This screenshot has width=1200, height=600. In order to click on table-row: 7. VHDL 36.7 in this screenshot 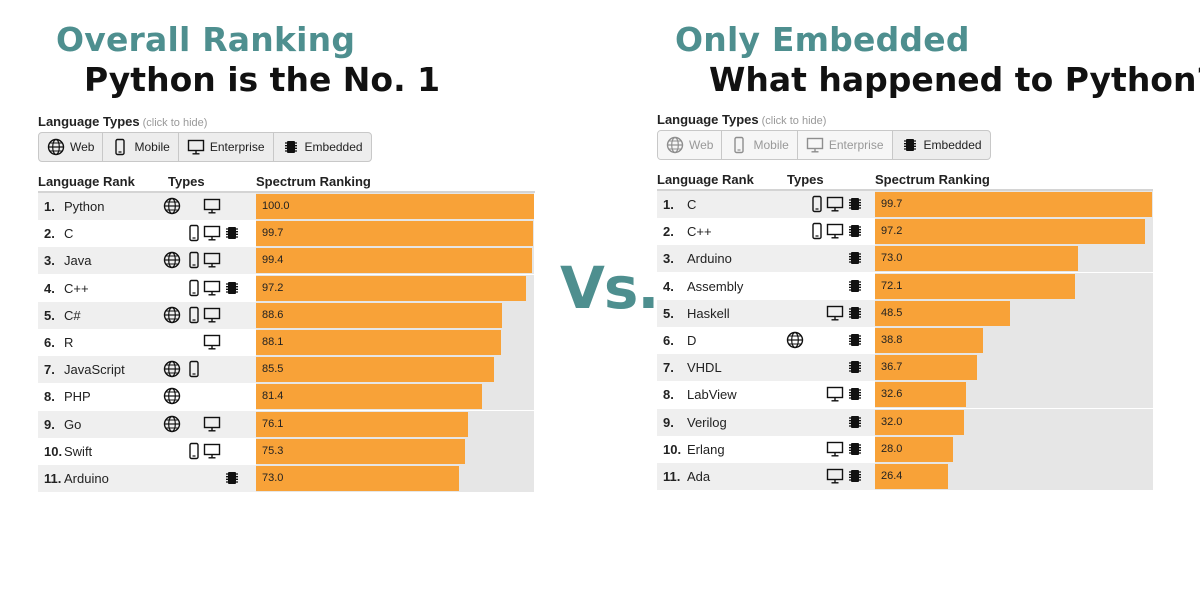, I will do `click(905, 368)`.